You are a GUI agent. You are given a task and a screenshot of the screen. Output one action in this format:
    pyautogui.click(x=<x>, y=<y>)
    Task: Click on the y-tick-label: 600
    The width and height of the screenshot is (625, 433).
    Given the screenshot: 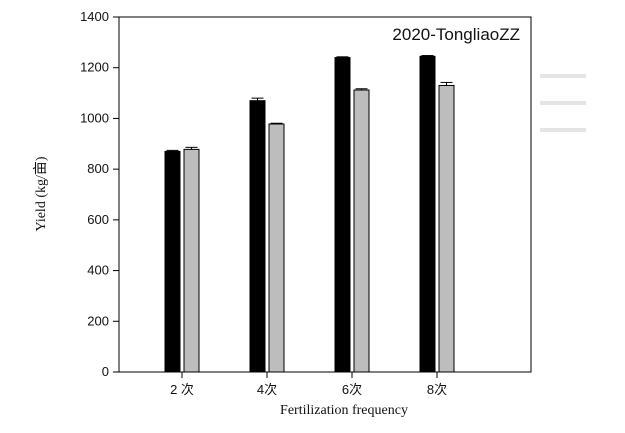 What is the action you would take?
    pyautogui.click(x=98, y=219)
    